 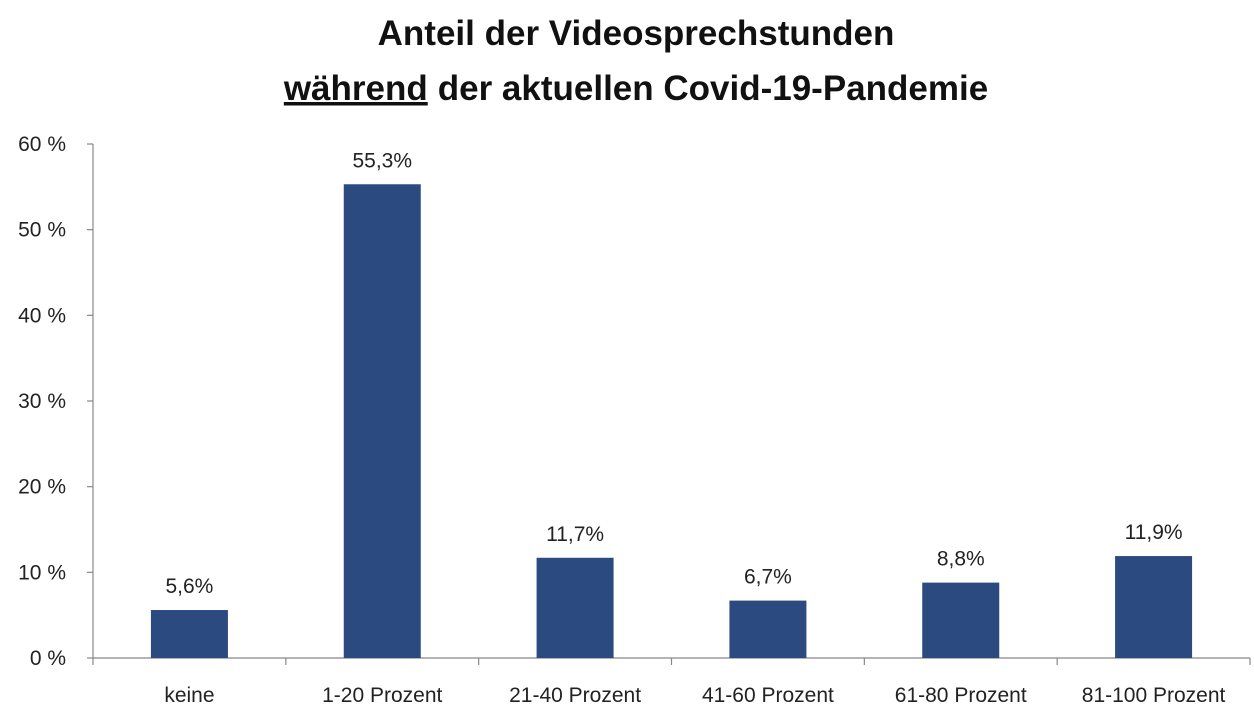 I want to click on y-tick-label: 10 %, so click(x=42, y=572).